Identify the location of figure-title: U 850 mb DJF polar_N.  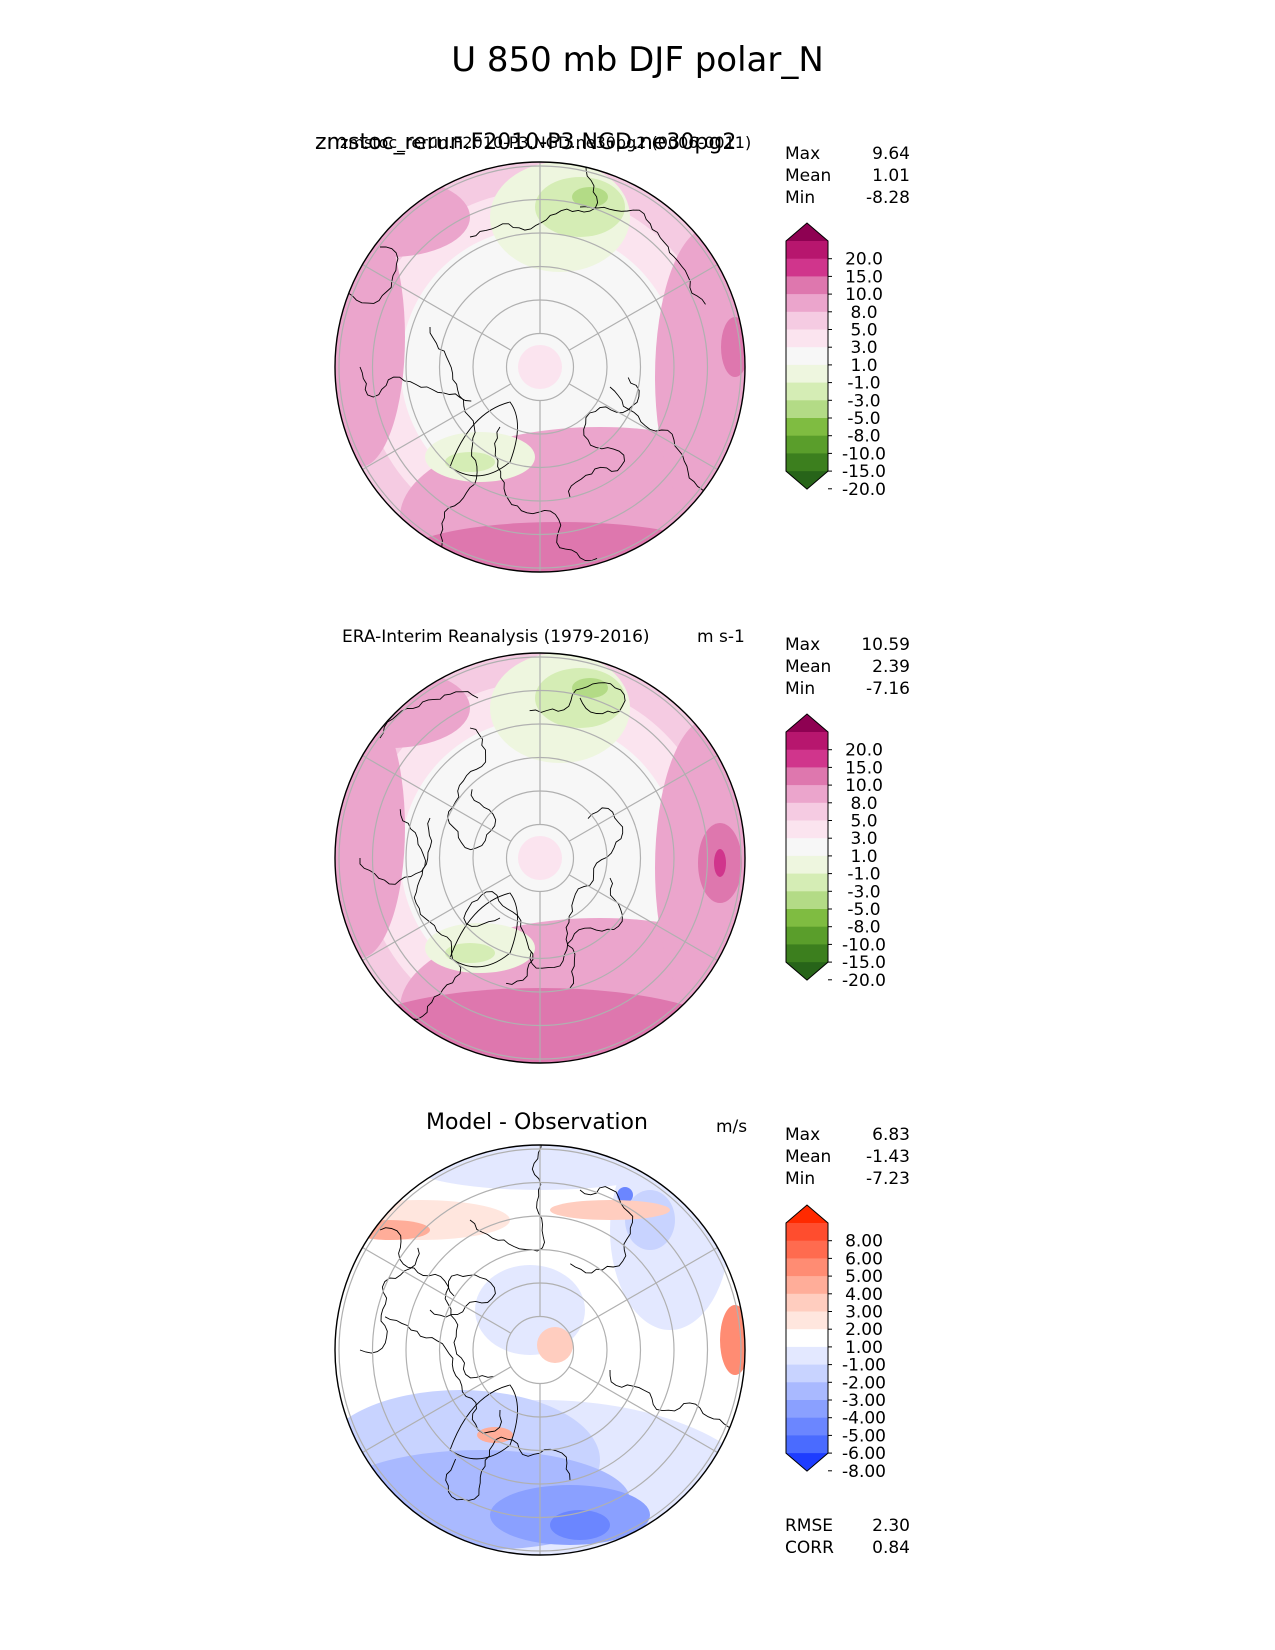
(637, 60).